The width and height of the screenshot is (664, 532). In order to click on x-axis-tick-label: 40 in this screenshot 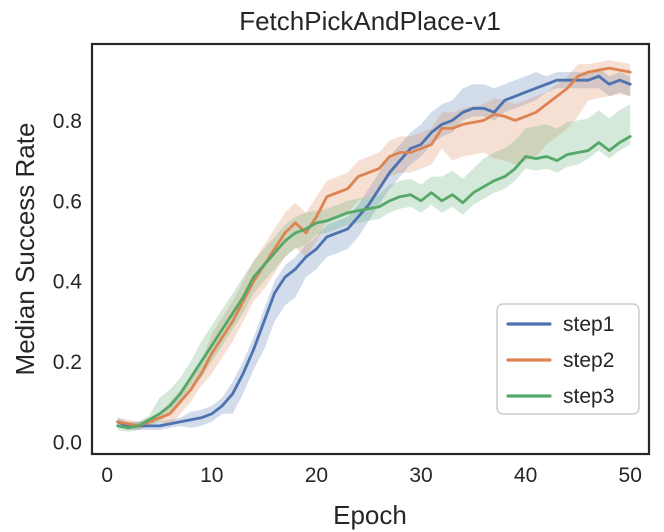, I will do `click(525, 475)`.